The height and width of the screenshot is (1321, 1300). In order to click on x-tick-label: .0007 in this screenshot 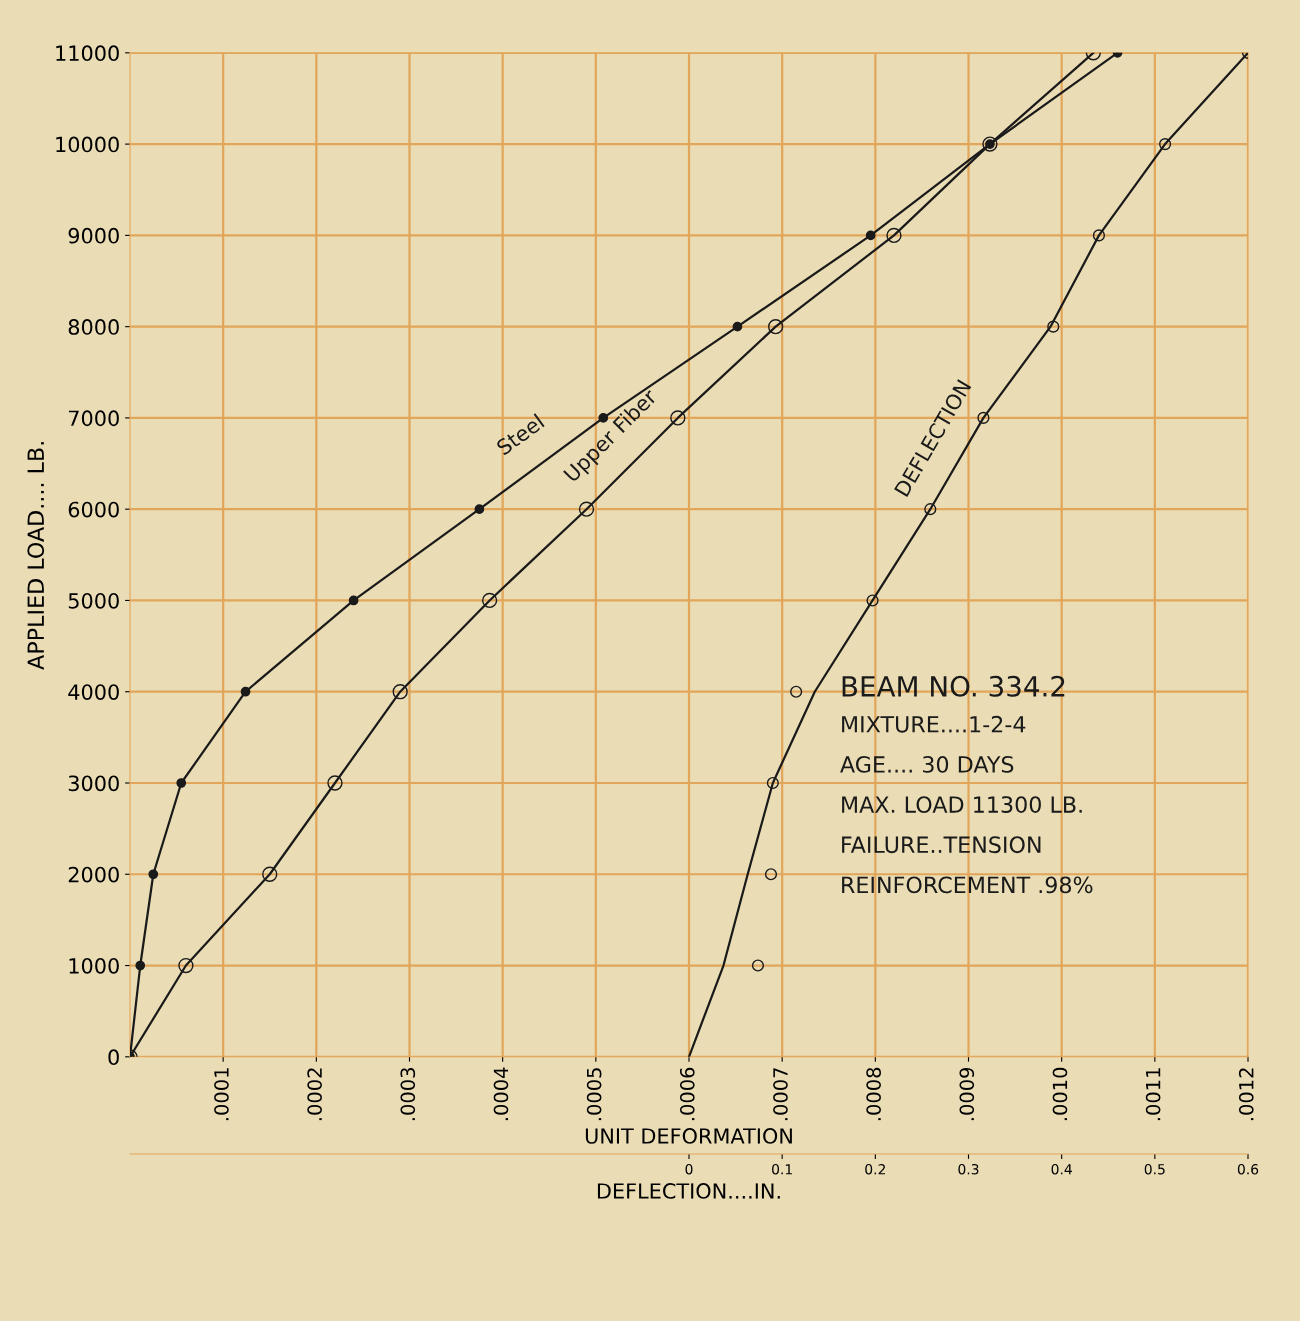, I will do `click(780, 1094)`.